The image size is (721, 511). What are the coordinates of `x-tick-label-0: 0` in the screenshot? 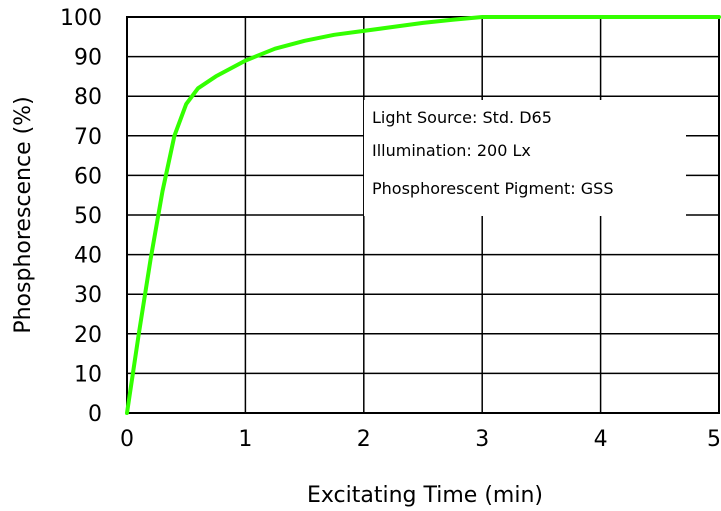 It's located at (127, 439).